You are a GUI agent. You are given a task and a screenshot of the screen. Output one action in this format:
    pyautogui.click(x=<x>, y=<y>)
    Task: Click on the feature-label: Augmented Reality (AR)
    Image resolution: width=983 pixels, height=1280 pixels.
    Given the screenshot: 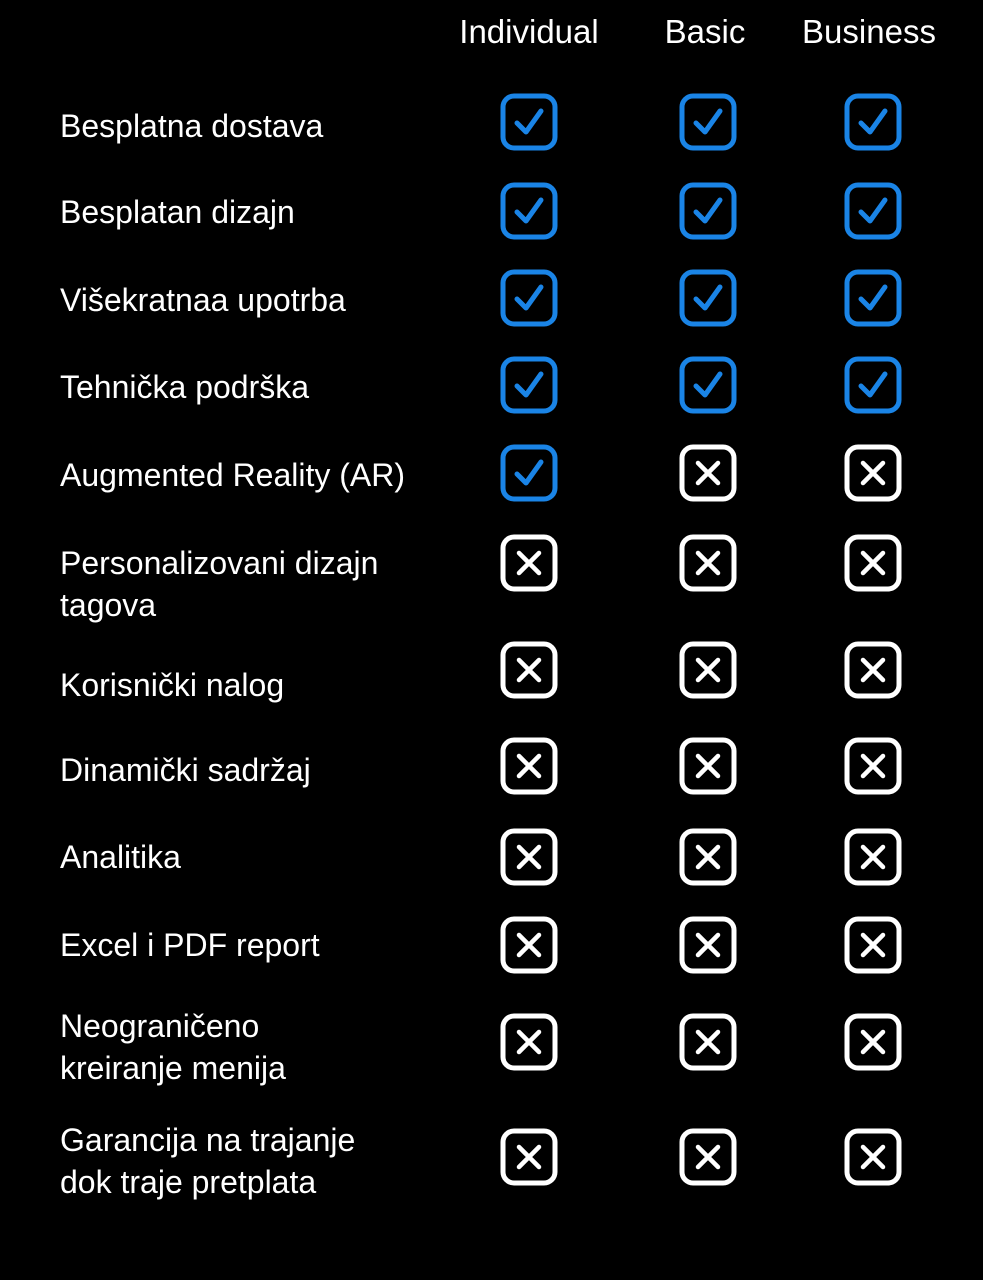 What is the action you would take?
    pyautogui.click(x=233, y=475)
    